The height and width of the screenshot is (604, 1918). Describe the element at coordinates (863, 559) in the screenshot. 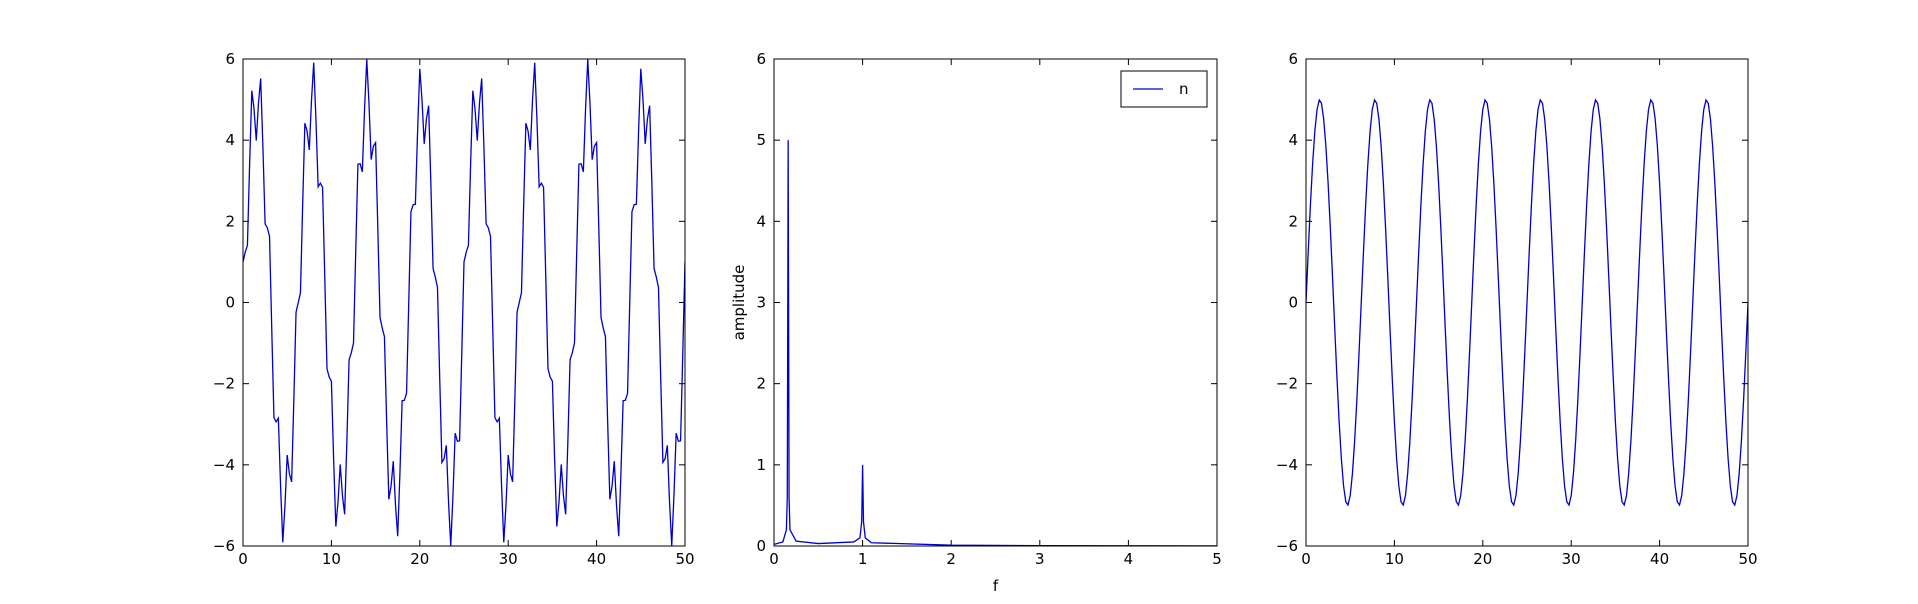

I see `x-tick-label: 1` at that location.